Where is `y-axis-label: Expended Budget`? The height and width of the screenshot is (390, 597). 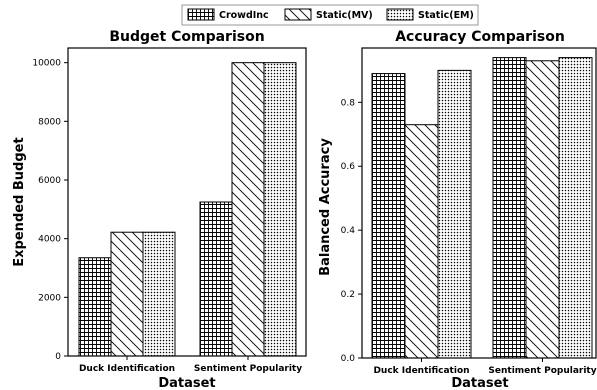 y-axis-label: Expended Budget is located at coordinates (19, 201).